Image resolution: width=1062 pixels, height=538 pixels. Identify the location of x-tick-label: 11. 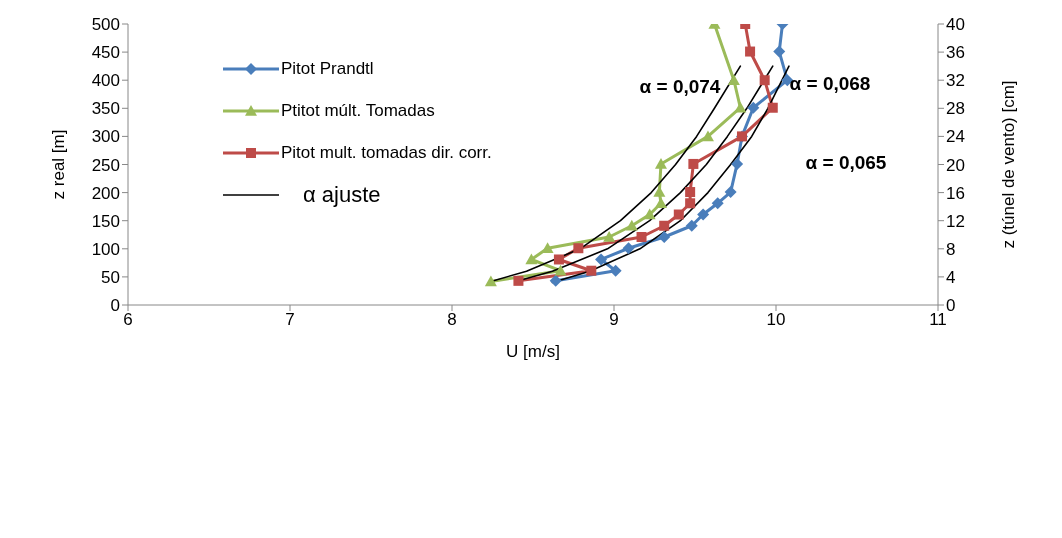
(938, 320).